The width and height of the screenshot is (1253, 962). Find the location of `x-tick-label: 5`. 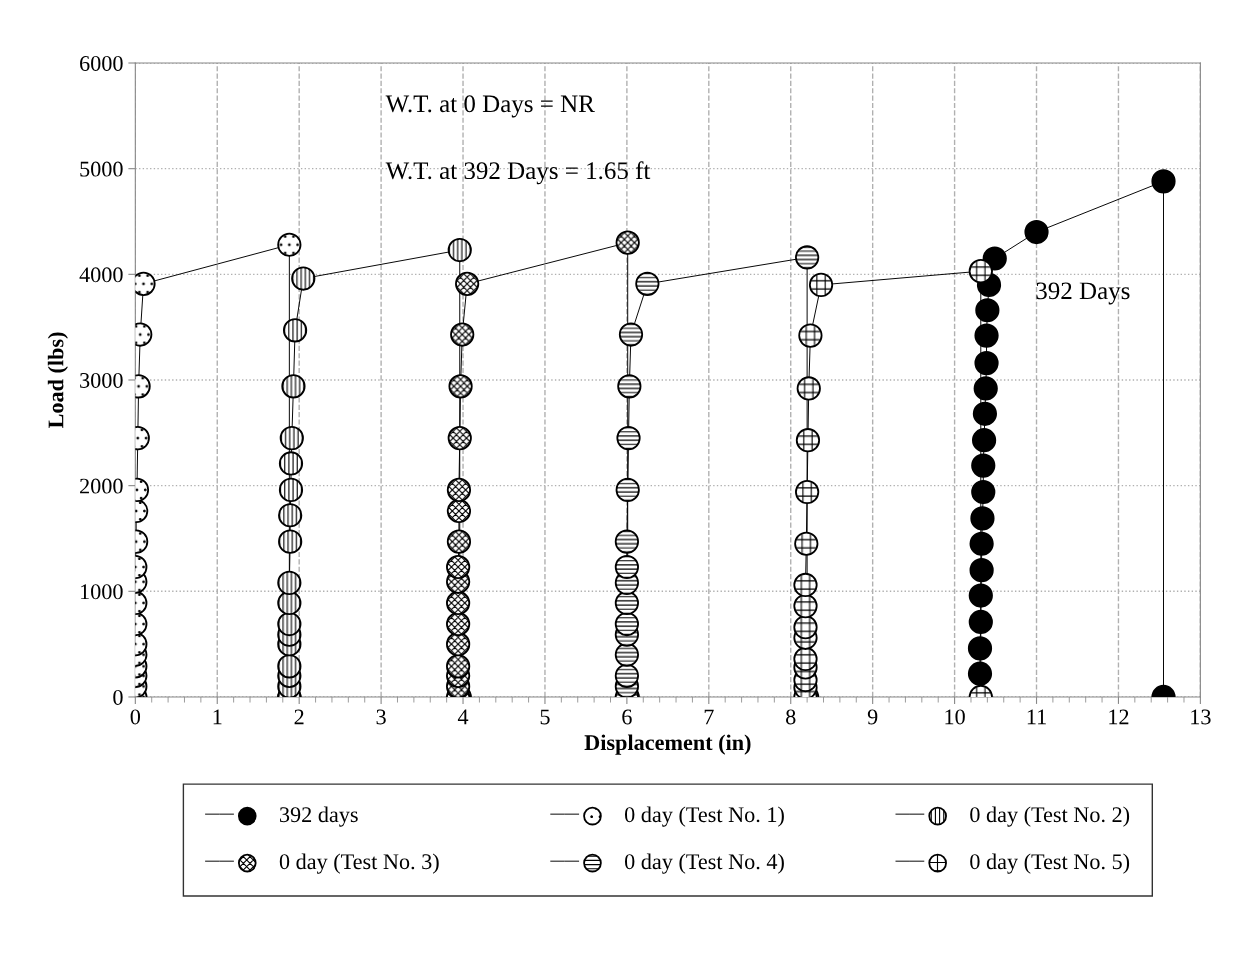

x-tick-label: 5 is located at coordinates (545, 717).